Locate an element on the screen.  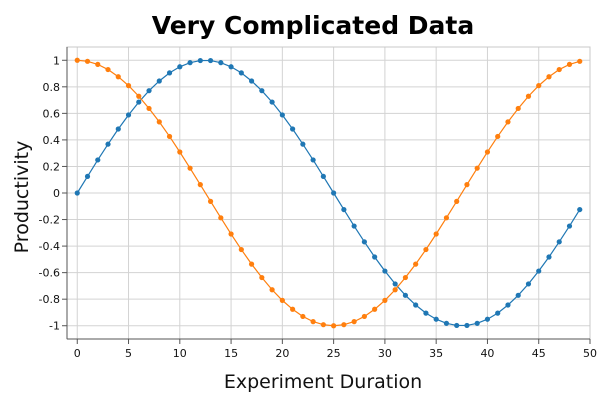
x-tick-label: 40 is located at coordinates (487, 353).